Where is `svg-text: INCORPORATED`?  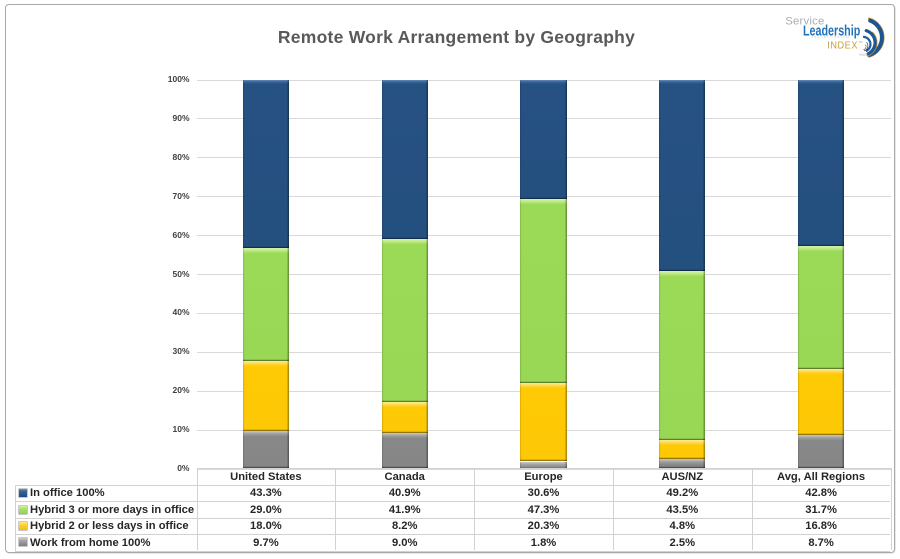
svg-text: INCORPORATED is located at coordinates (831, 37).